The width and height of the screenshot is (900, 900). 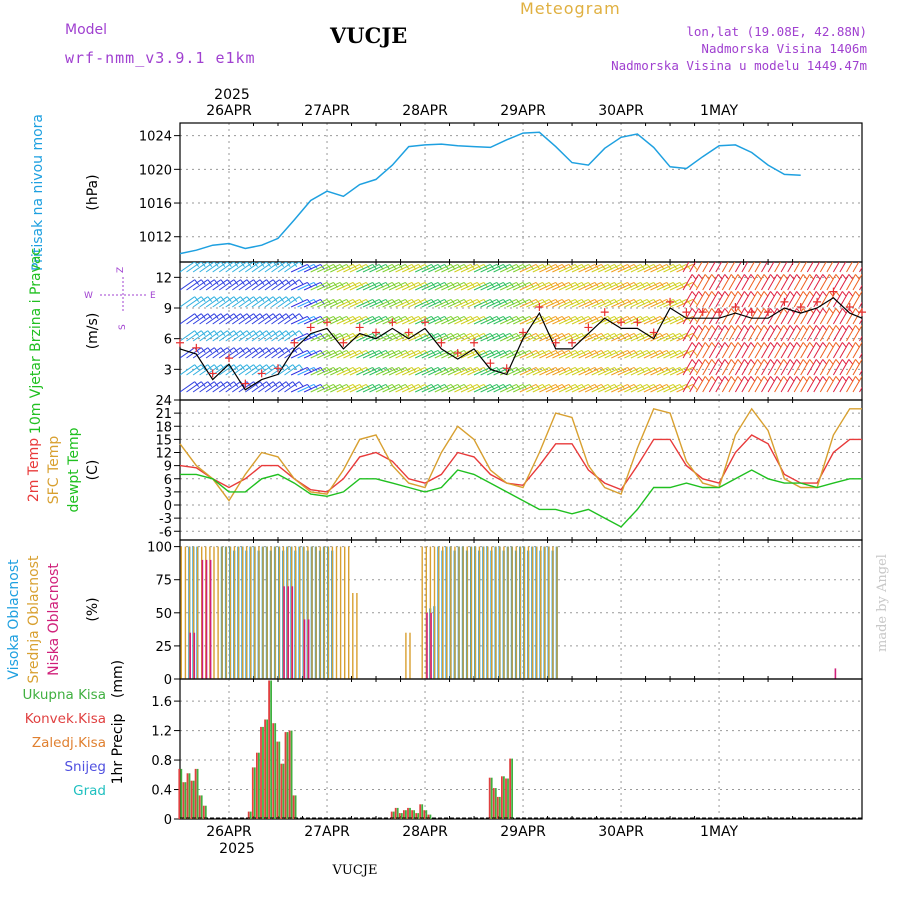 I want to click on unit-label: (m/s), so click(x=93, y=331).